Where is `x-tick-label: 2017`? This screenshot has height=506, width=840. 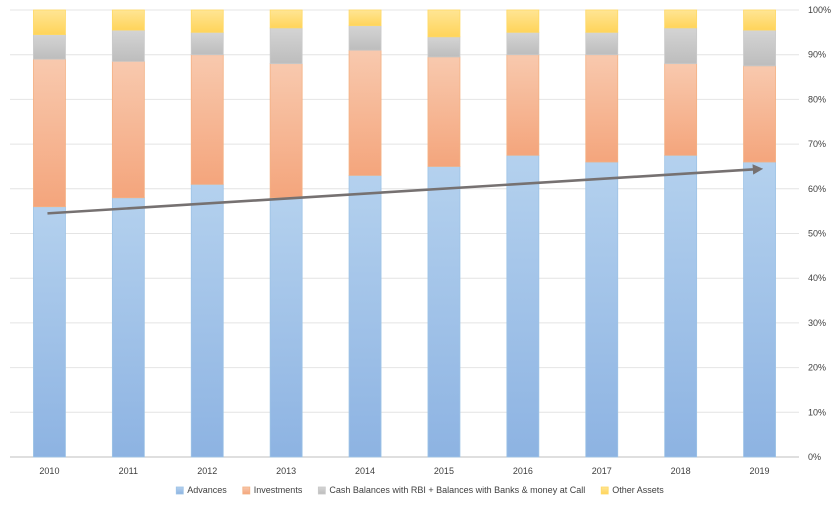 x-tick-label: 2017 is located at coordinates (602, 471).